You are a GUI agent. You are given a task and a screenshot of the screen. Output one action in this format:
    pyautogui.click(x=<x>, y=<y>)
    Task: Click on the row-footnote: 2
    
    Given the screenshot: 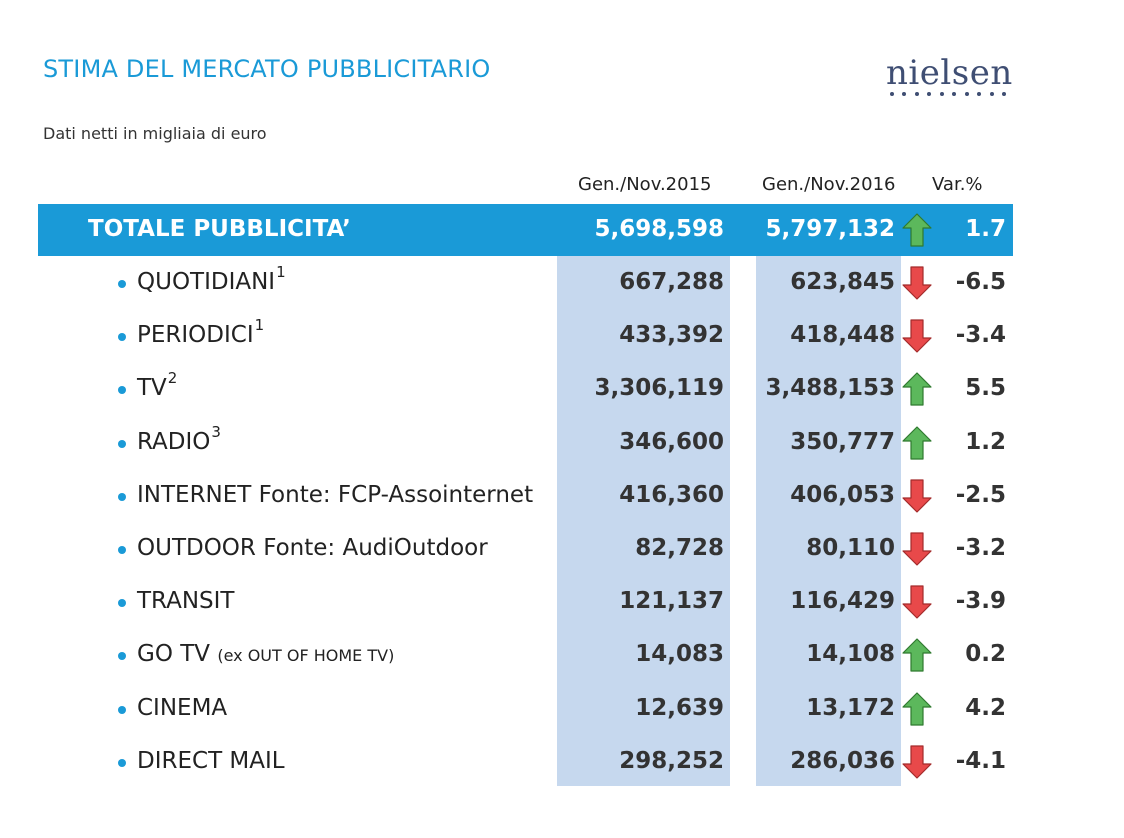 What is the action you would take?
    pyautogui.click(x=172, y=378)
    